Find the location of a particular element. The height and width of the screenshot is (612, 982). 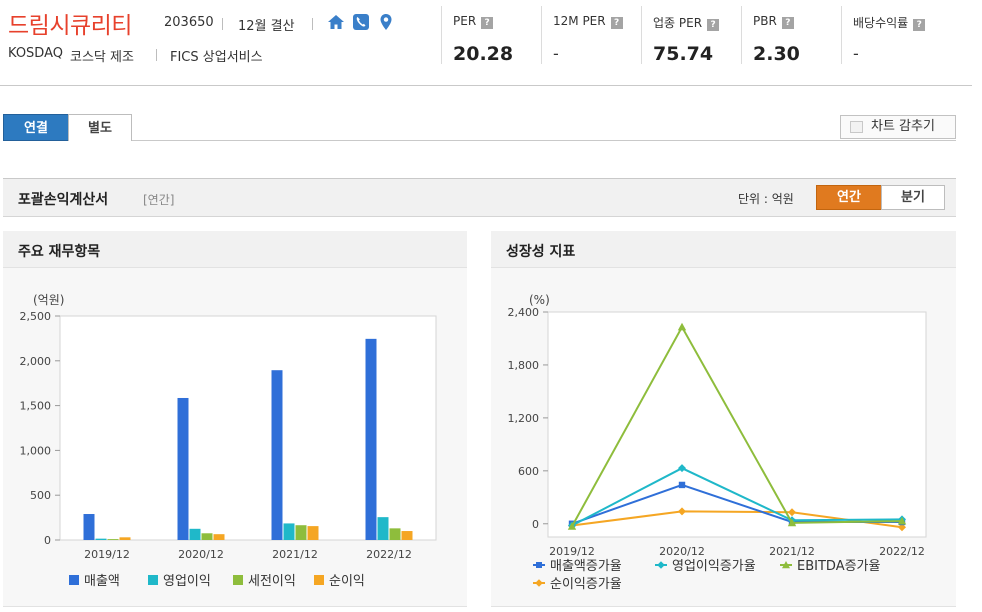

y-tick-label: 500 is located at coordinates (40, 495).